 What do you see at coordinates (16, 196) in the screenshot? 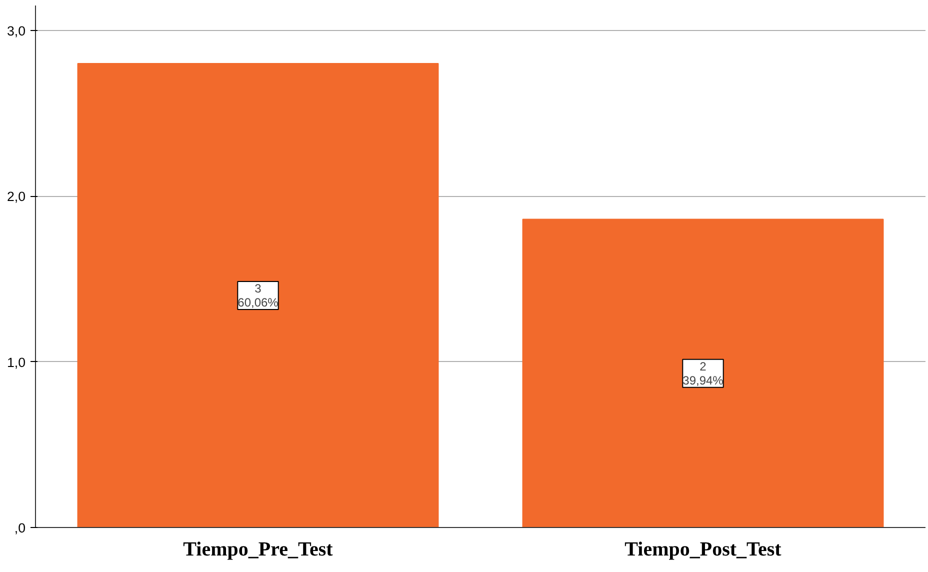
I see `y-tick-label: 2,0` at bounding box center [16, 196].